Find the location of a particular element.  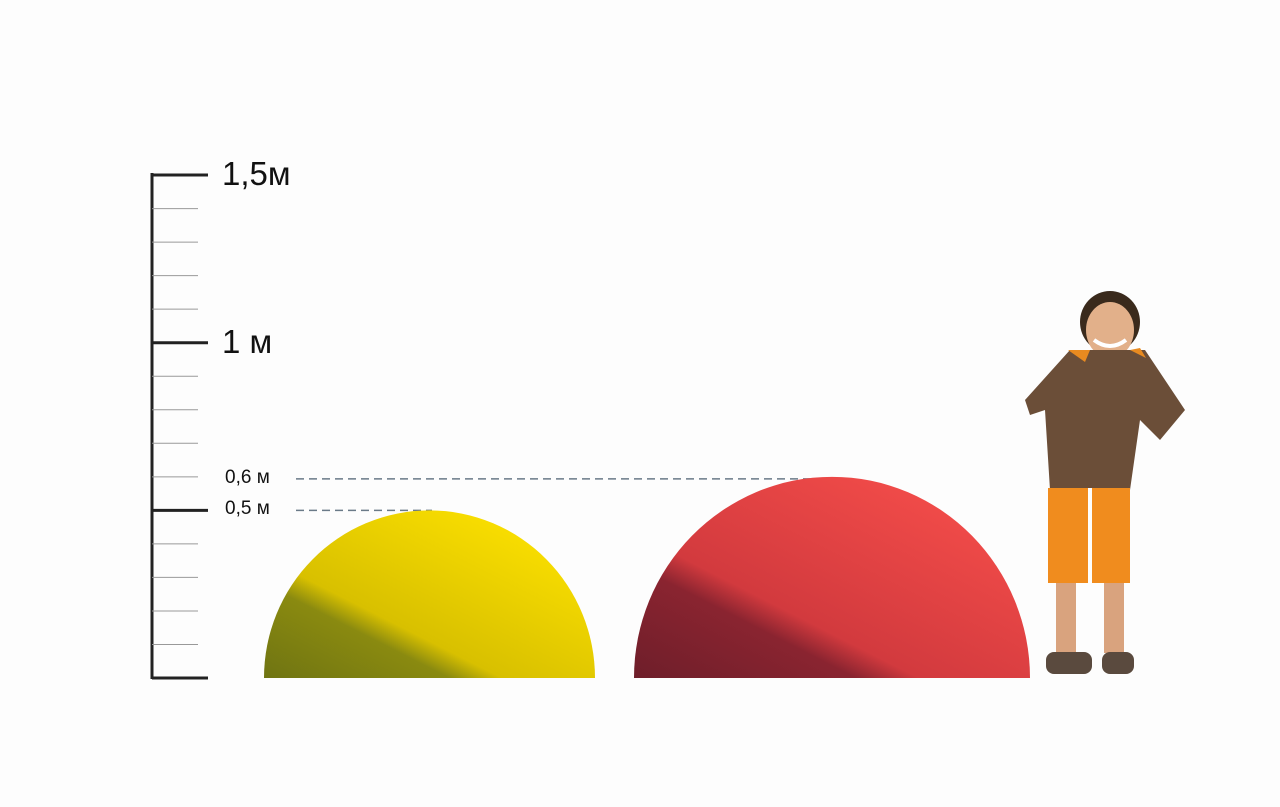

height-markers is located at coordinates (562, 495).